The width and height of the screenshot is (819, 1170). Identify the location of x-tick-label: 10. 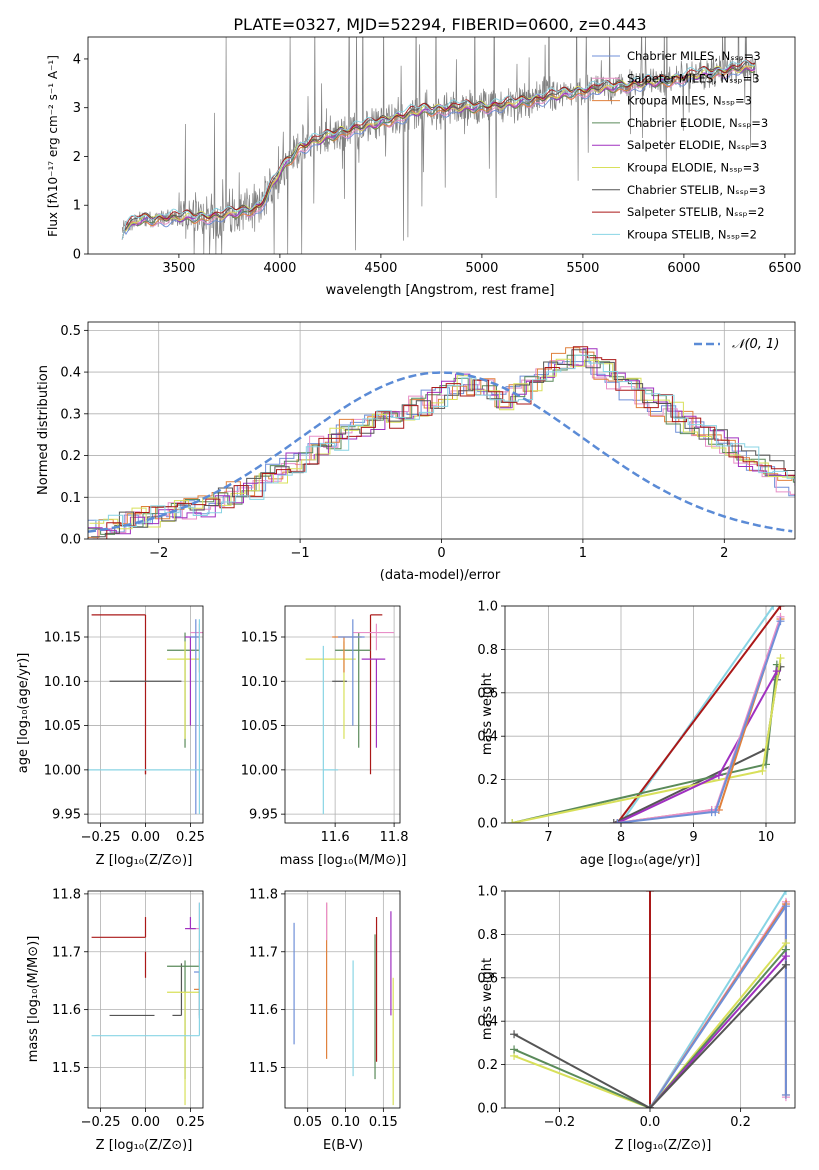
(766, 837).